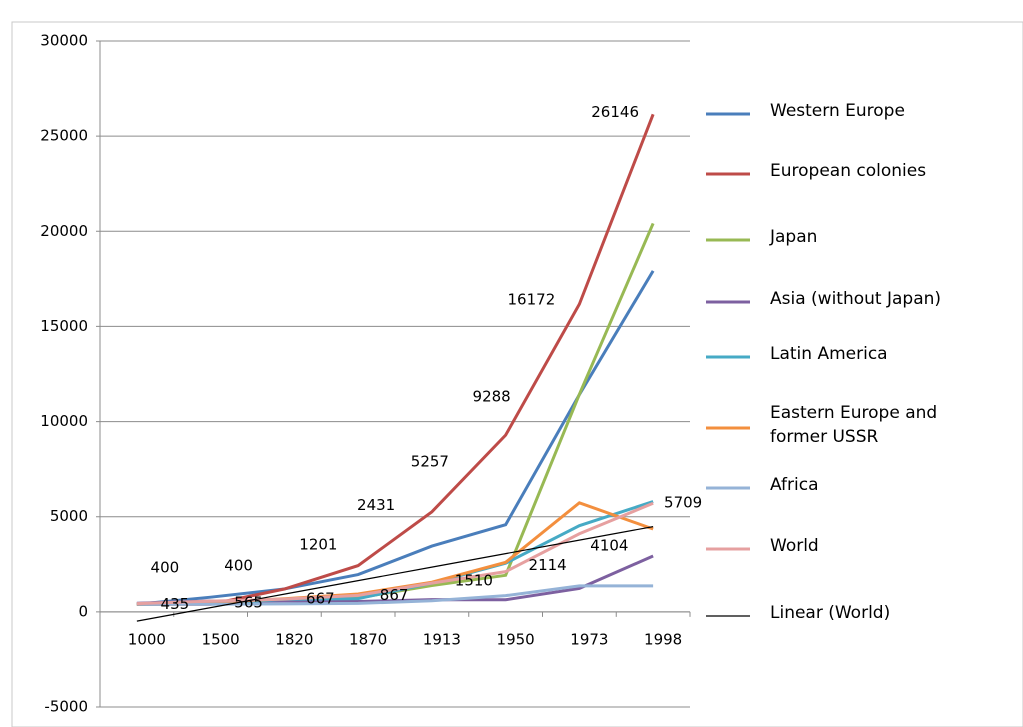 Image resolution: width=1023 pixels, height=727 pixels. I want to click on x-tick-label: 1820, so click(294, 639).